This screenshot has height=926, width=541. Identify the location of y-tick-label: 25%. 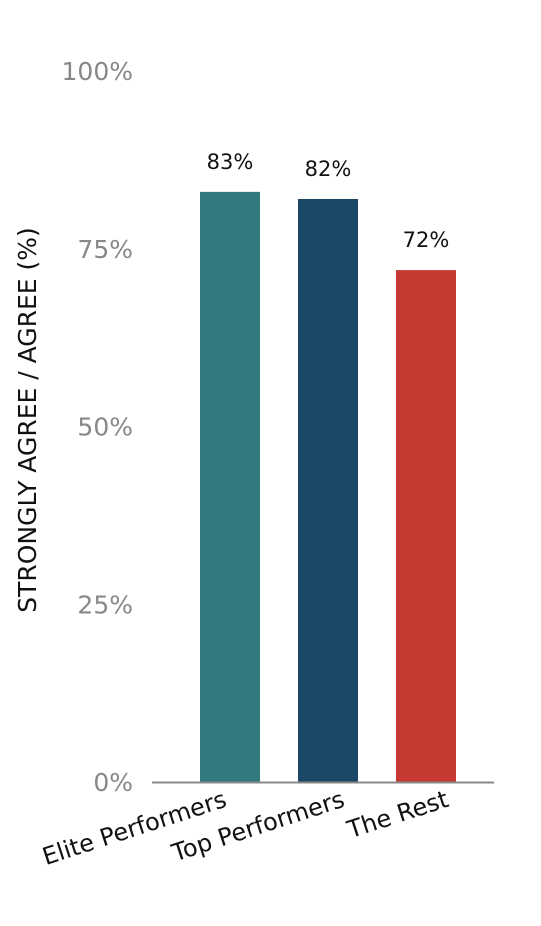
(105, 604).